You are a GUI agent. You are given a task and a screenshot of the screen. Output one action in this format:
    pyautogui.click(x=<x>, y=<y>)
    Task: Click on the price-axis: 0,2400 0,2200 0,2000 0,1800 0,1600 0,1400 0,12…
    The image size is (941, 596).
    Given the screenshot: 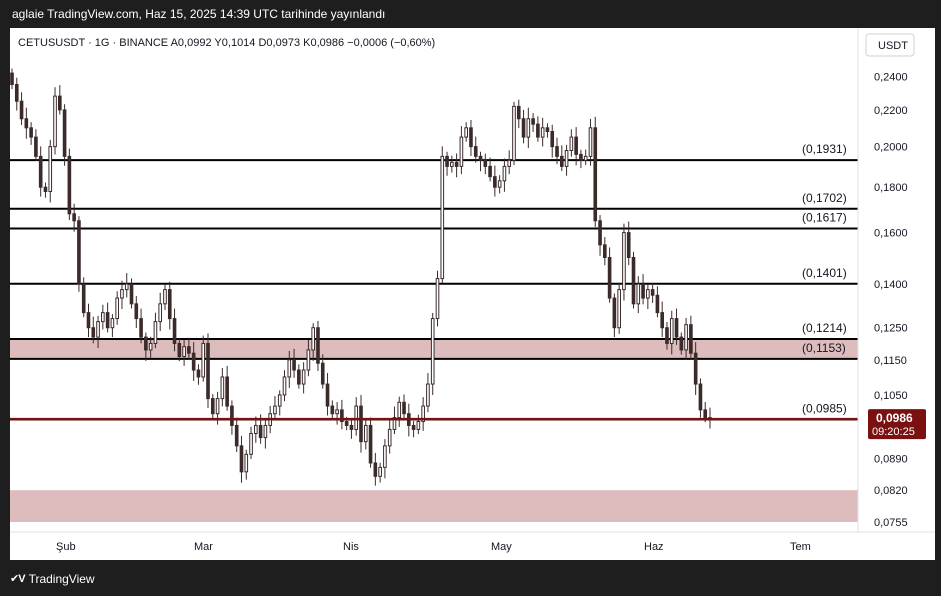 What is the action you would take?
    pyautogui.click(x=891, y=300)
    